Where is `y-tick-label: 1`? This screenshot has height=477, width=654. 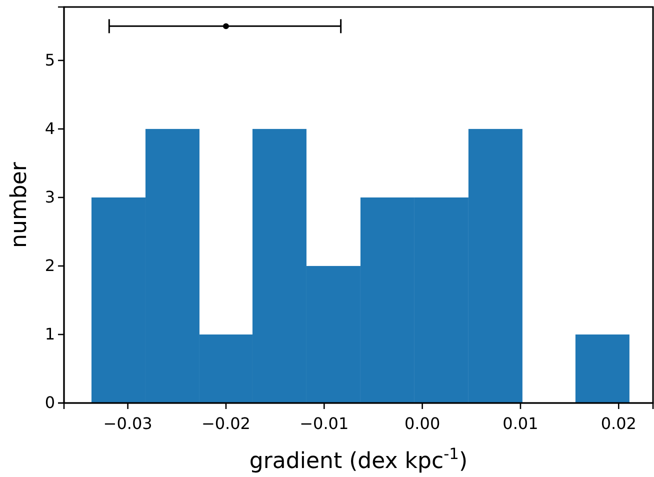 y-tick-label: 1 is located at coordinates (49, 334).